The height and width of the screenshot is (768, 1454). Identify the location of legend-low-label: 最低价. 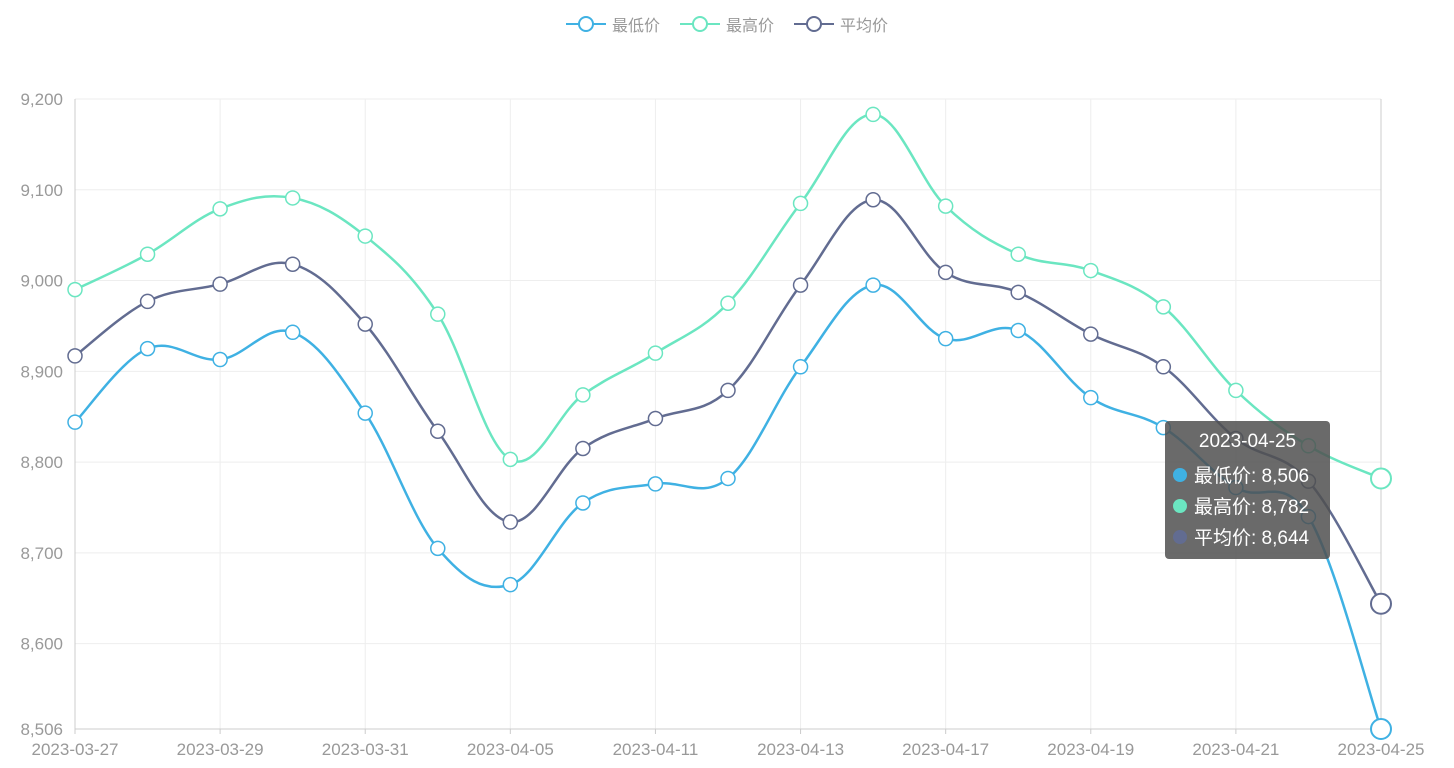
(635, 26).